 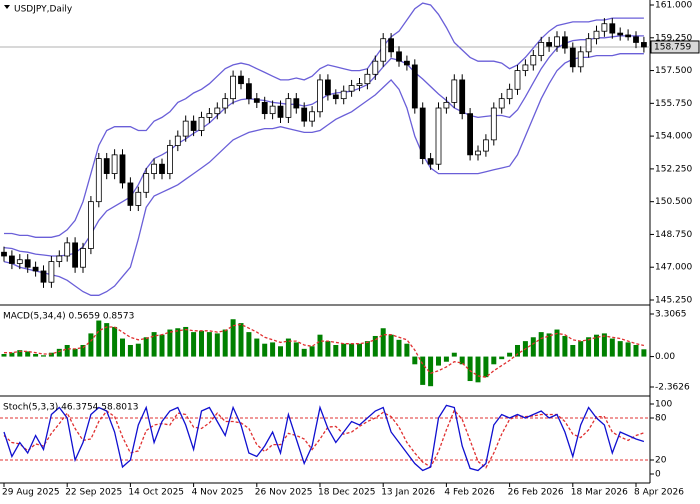 What do you see at coordinates (347, 493) in the screenshot?
I see `x-tick-label: 18 Dec 2025` at bounding box center [347, 493].